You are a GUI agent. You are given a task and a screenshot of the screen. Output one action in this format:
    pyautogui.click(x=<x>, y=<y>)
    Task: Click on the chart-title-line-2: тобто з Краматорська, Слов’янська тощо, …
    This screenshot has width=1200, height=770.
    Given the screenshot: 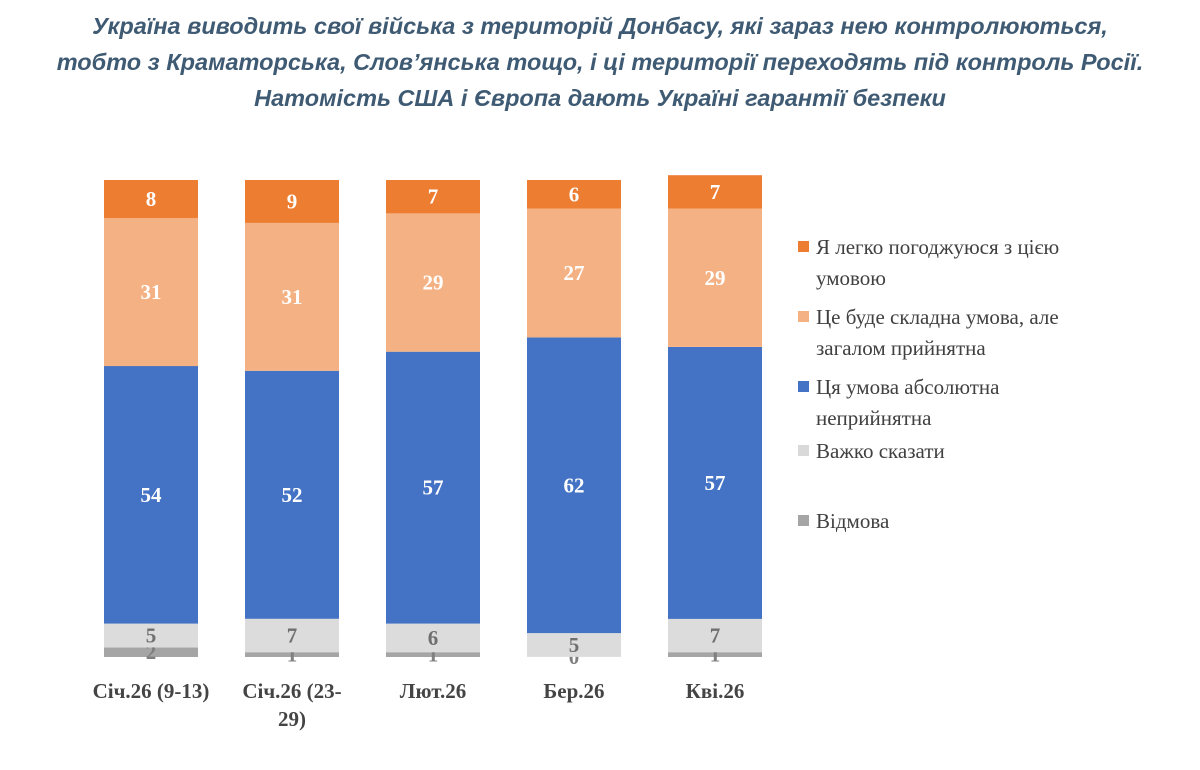 What is the action you would take?
    pyautogui.click(x=600, y=62)
    